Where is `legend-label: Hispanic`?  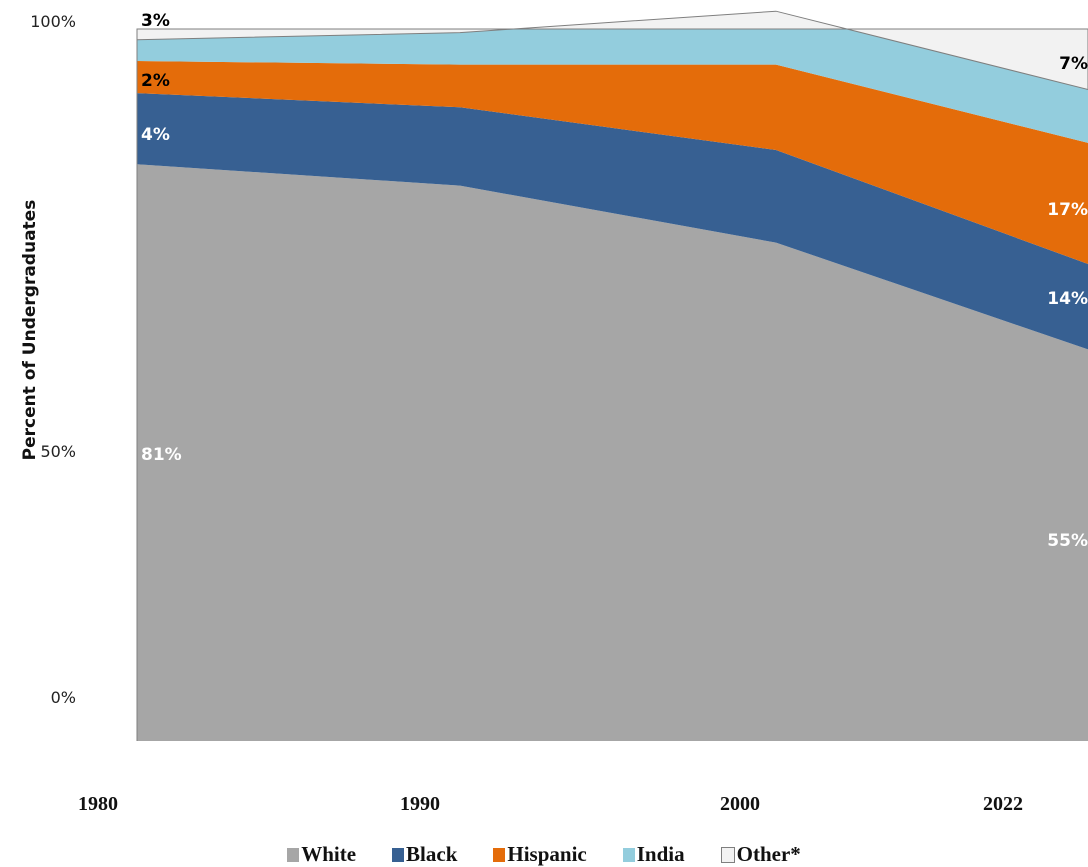 legend-label: Hispanic is located at coordinates (547, 854).